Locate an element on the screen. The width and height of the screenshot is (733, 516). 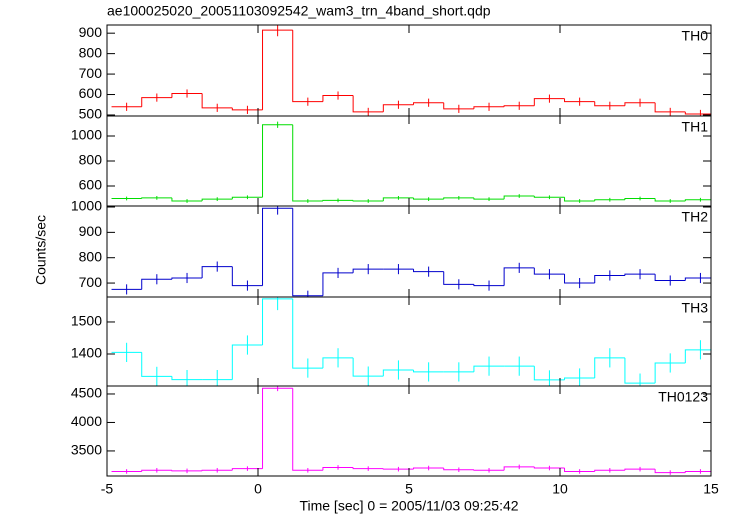
x-tick-label: 5 is located at coordinates (409, 489).